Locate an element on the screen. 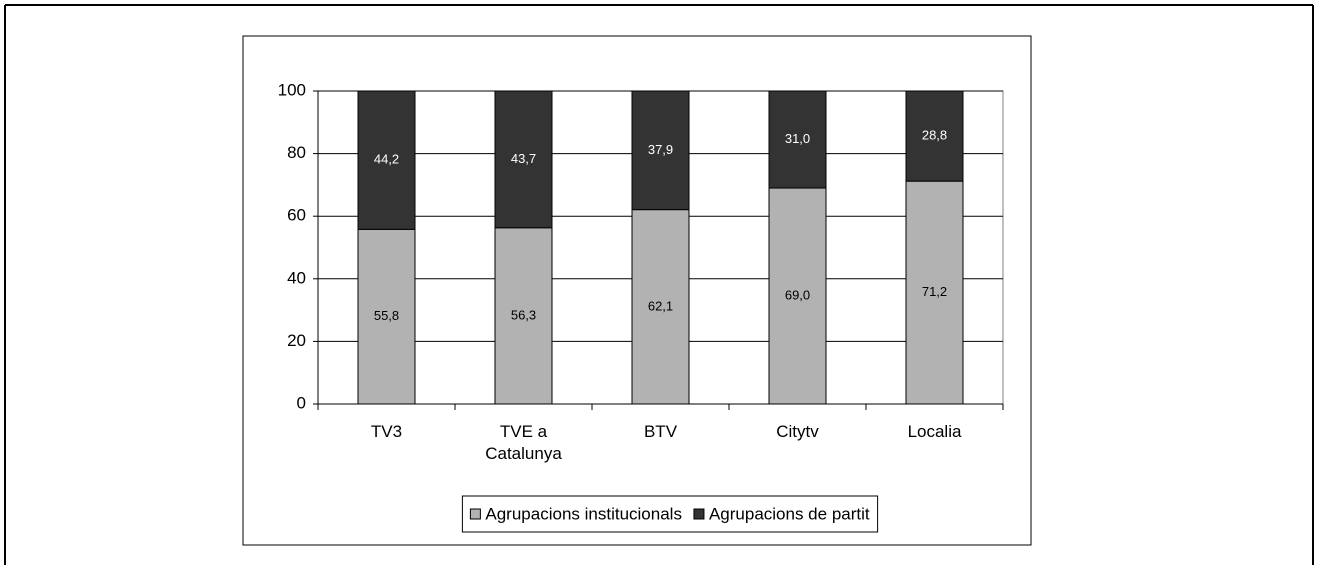  y-tick-label: 80 is located at coordinates (296, 152).